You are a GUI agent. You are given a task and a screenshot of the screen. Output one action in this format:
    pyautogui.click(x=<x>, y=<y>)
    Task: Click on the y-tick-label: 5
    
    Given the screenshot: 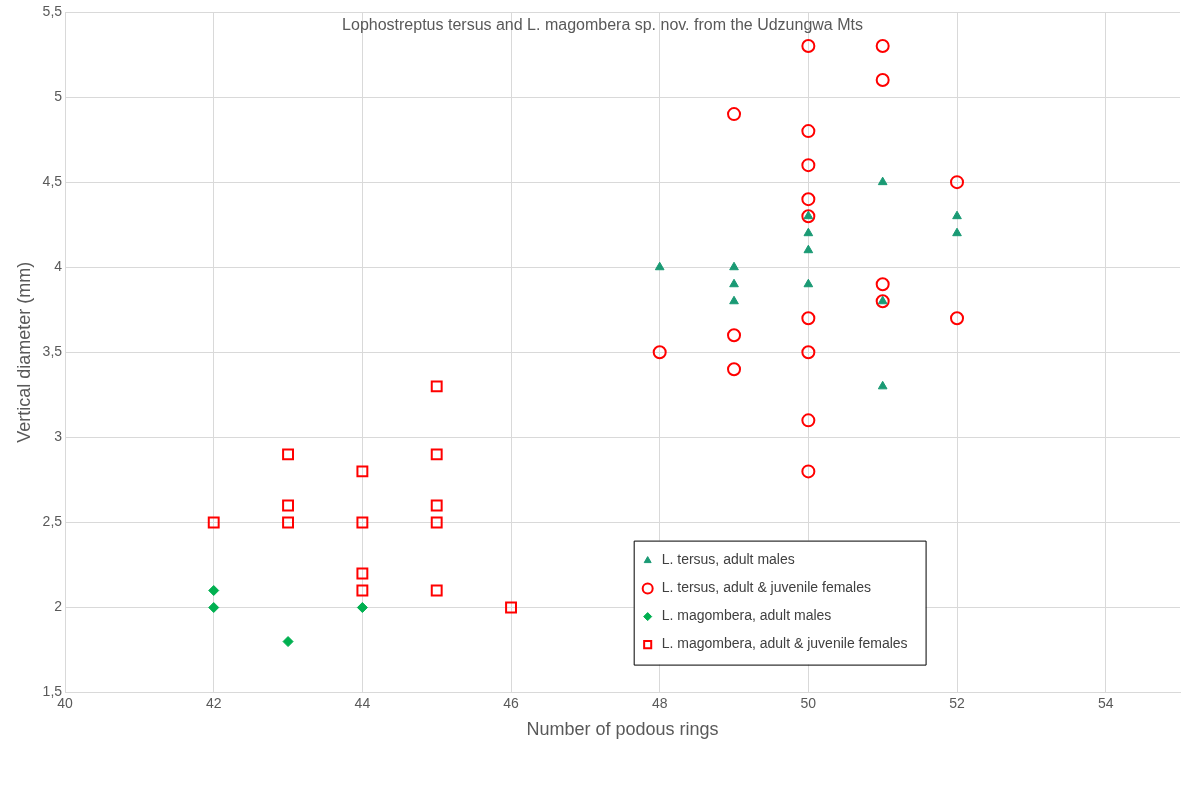 What is the action you would take?
    pyautogui.click(x=58, y=95)
    